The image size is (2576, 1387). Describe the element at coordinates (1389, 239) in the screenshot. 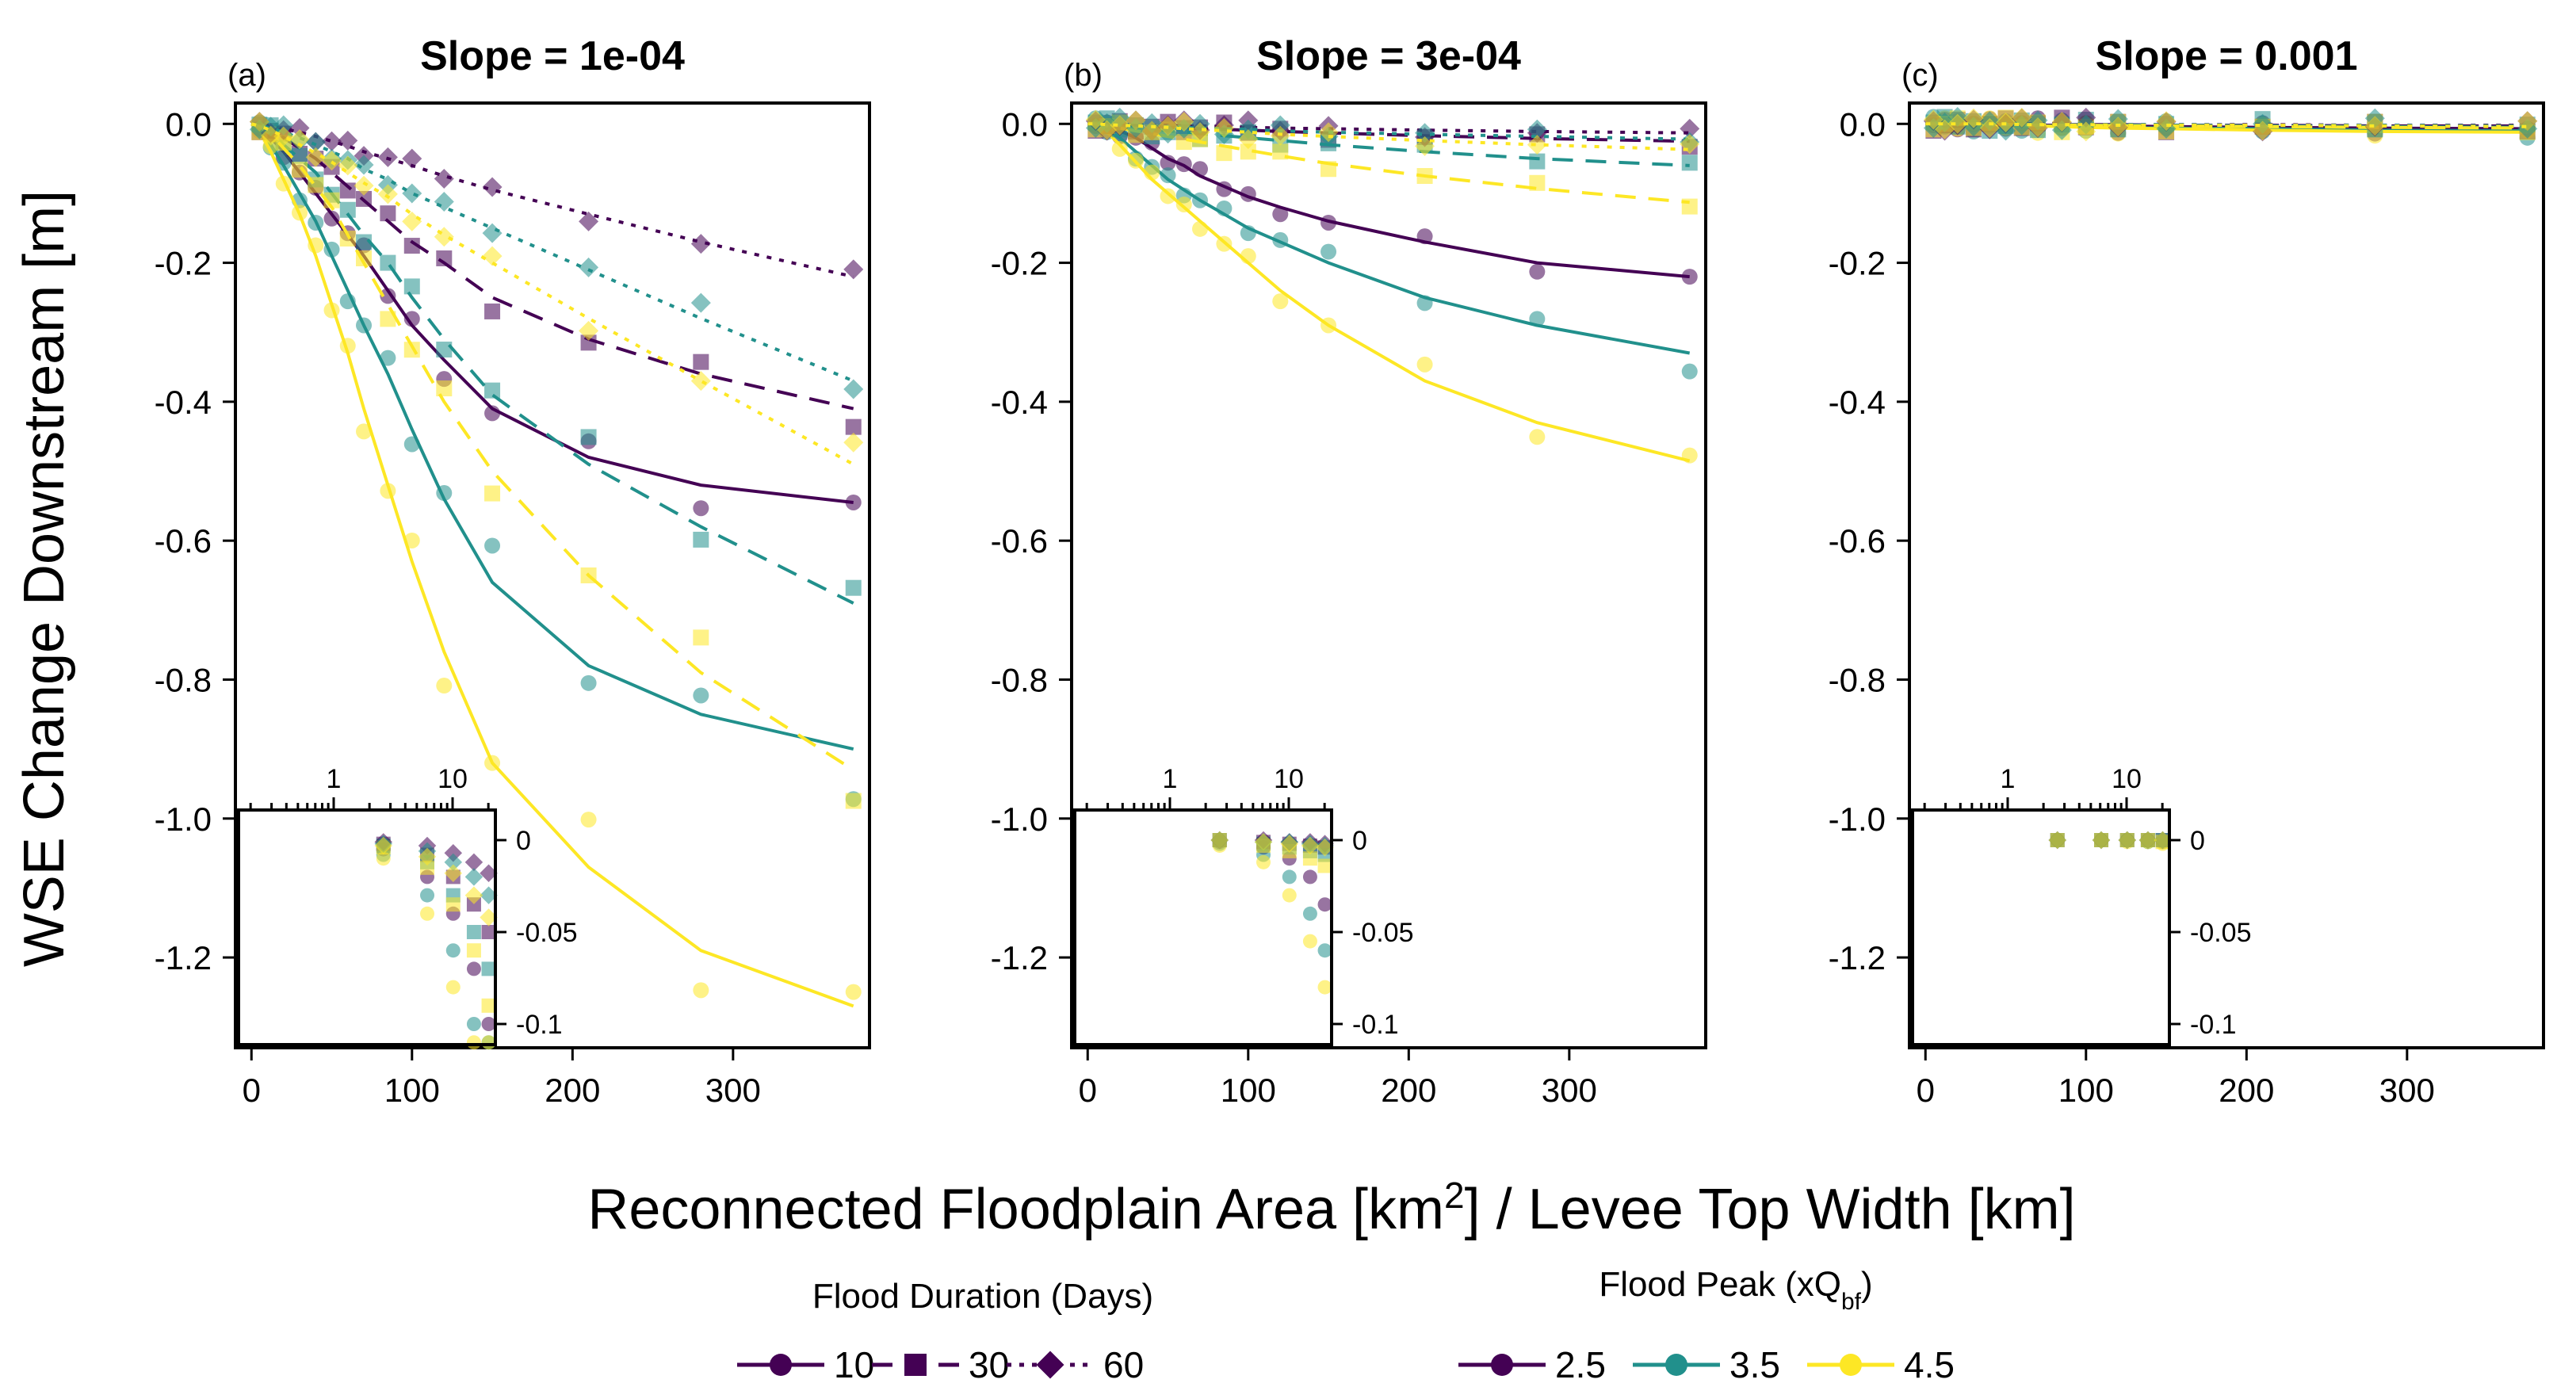

I see `series-line-d10-p3.5` at that location.